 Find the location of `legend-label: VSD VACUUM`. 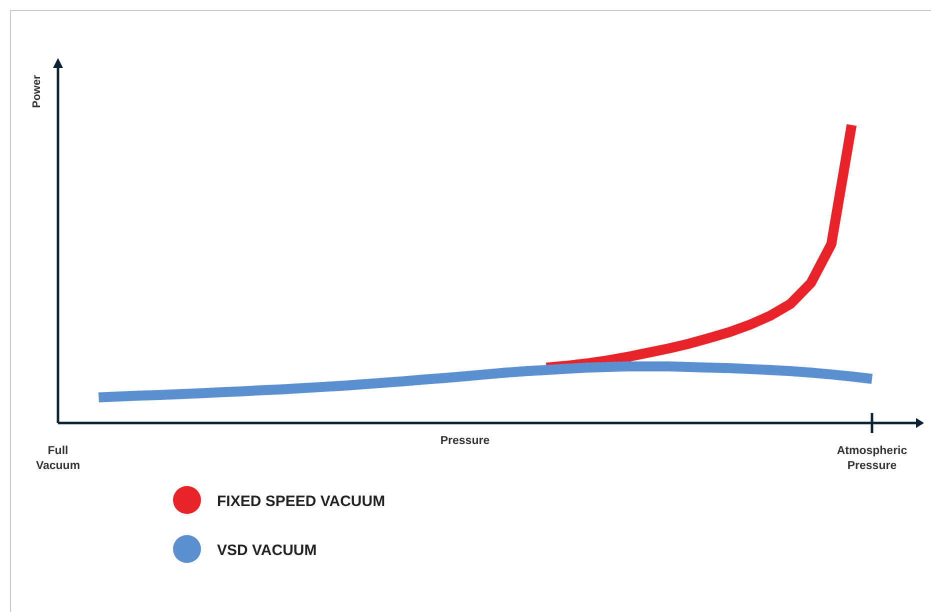

legend-label: VSD VACUUM is located at coordinates (267, 550).